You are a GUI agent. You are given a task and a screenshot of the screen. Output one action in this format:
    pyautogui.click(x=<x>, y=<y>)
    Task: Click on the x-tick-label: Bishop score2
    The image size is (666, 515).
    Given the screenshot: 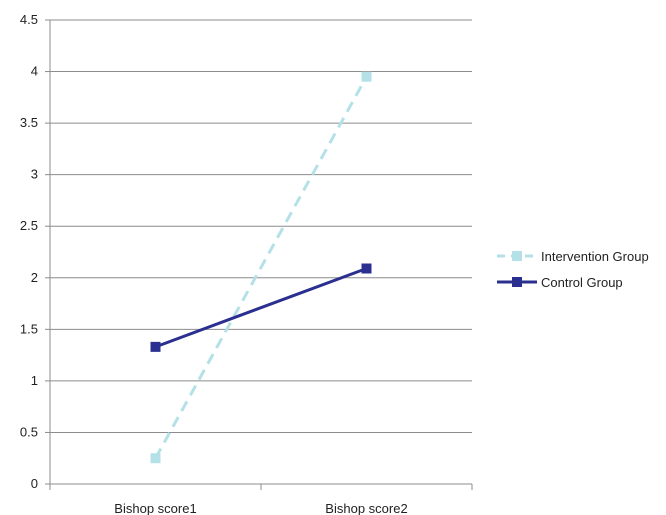 What is the action you would take?
    pyautogui.click(x=366, y=508)
    